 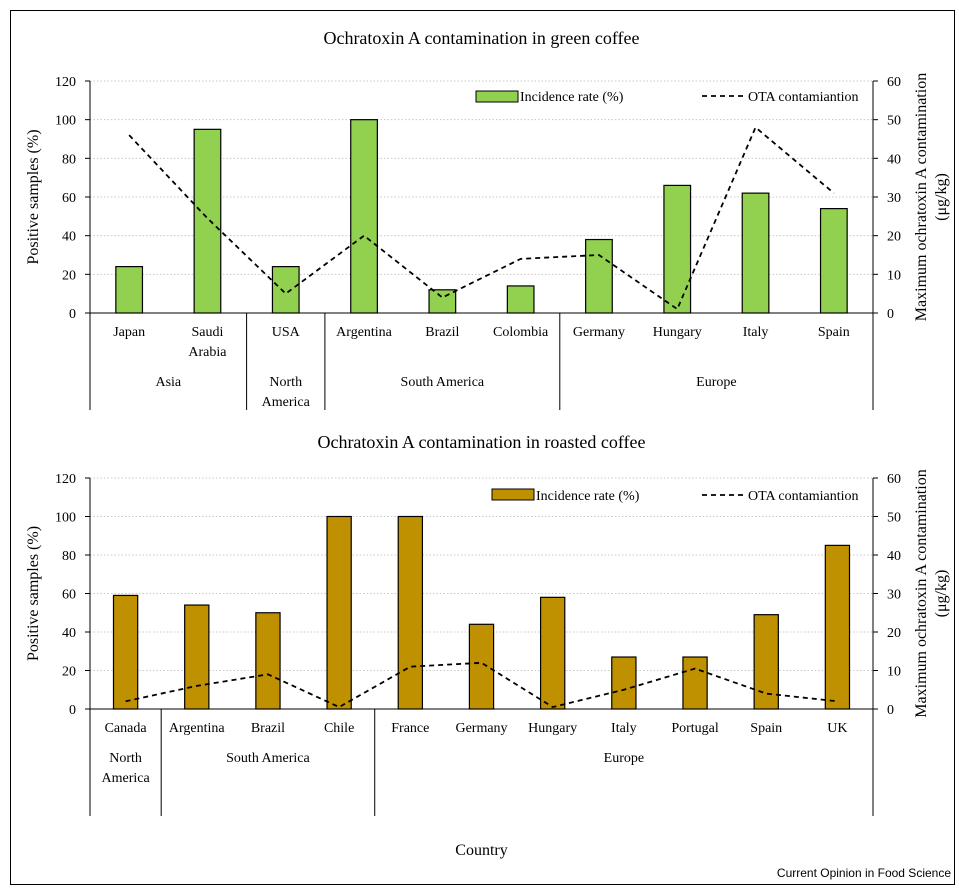 I want to click on x-tick-label: Canada, so click(x=126, y=728).